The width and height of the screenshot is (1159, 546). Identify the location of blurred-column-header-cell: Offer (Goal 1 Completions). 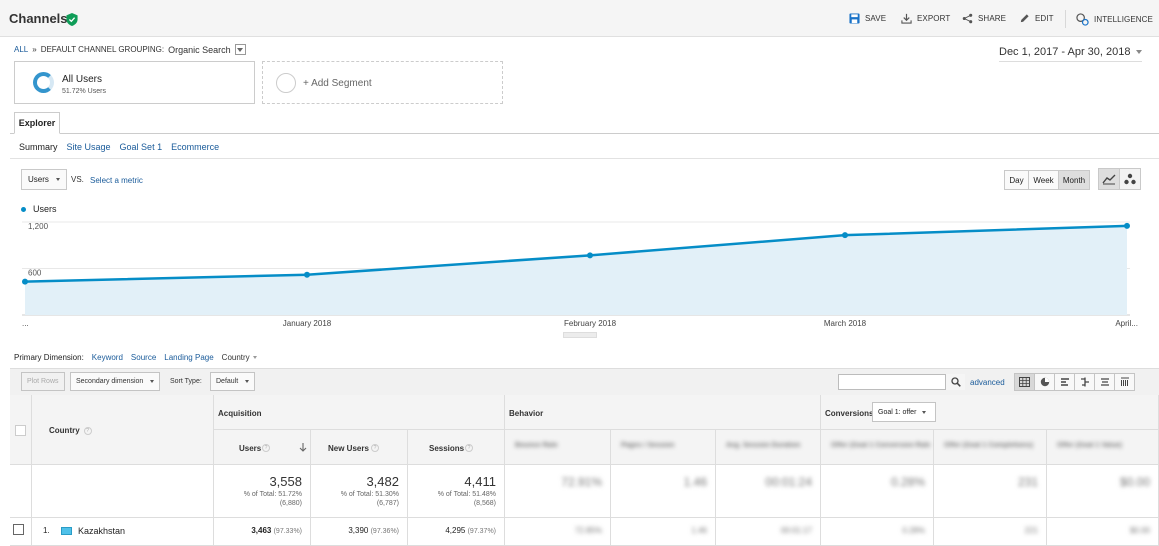
(990, 447).